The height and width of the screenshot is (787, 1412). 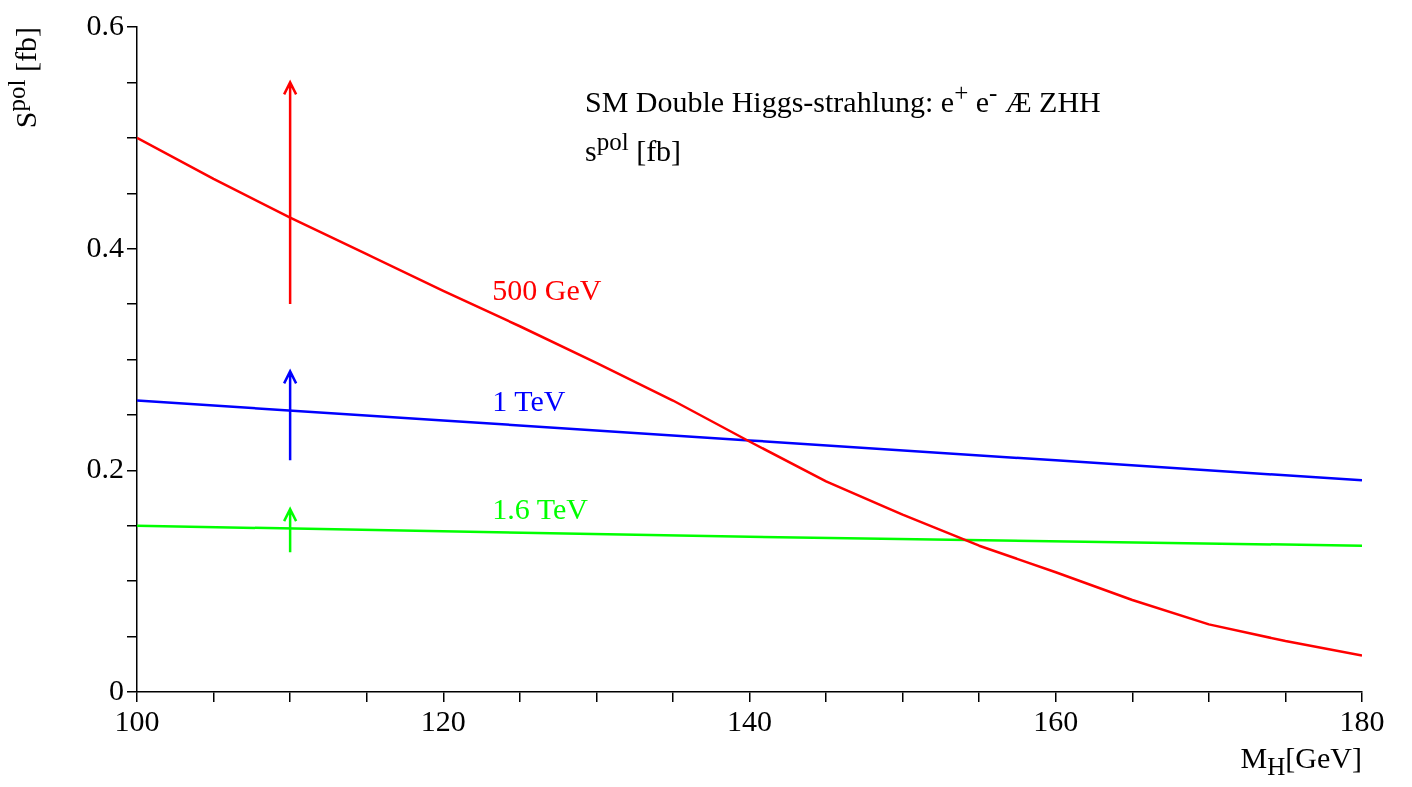 What do you see at coordinates (137, 720) in the screenshot?
I see `x-tick-label: 100` at bounding box center [137, 720].